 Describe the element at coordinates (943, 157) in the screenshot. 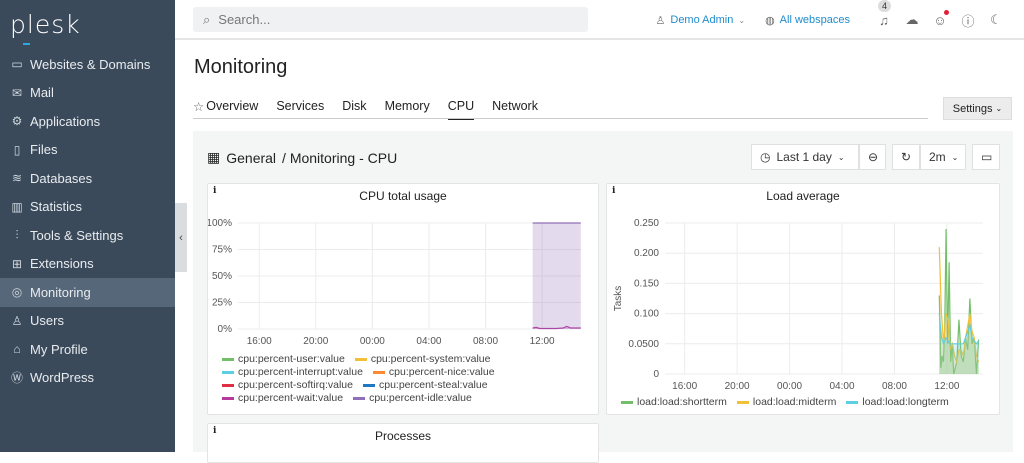

I see `refresh-interval-picker: 2m ⌄` at that location.